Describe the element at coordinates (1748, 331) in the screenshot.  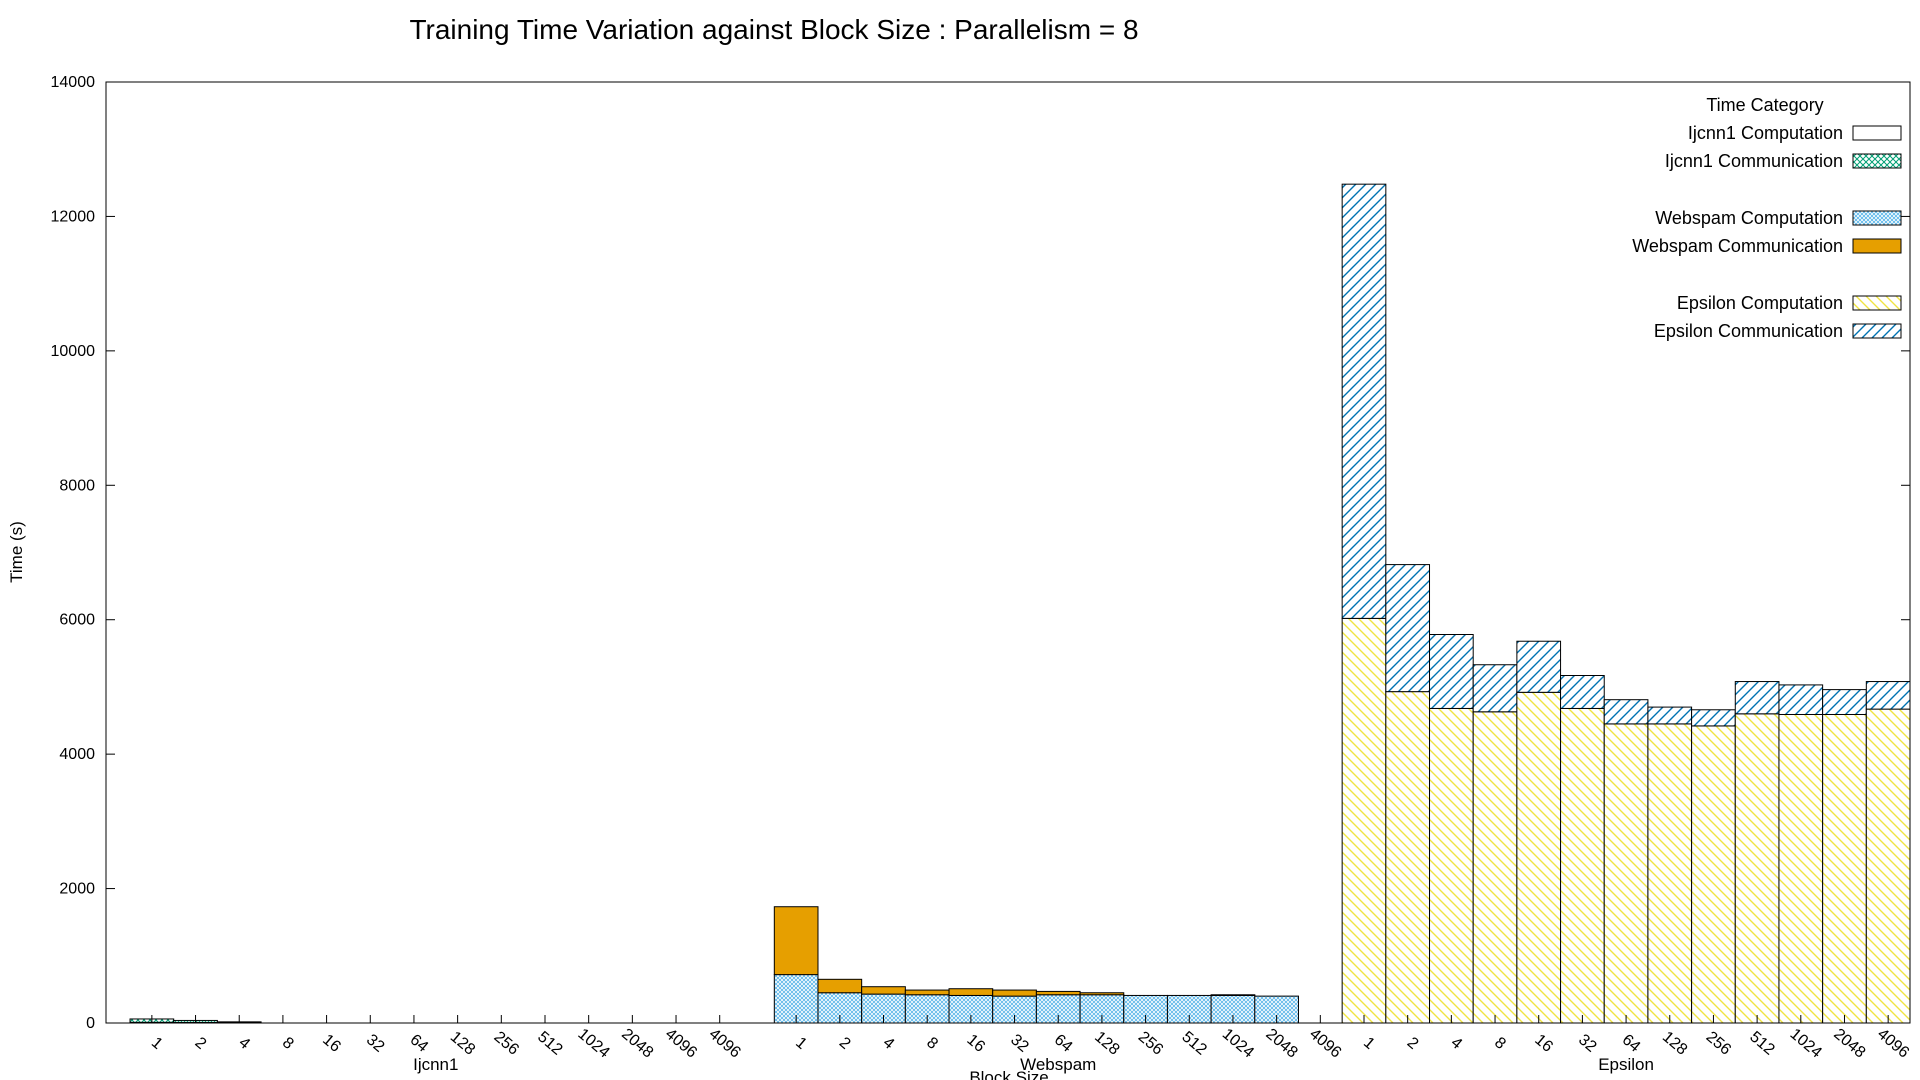
I see `legend-label: Epsilon Communication` at that location.